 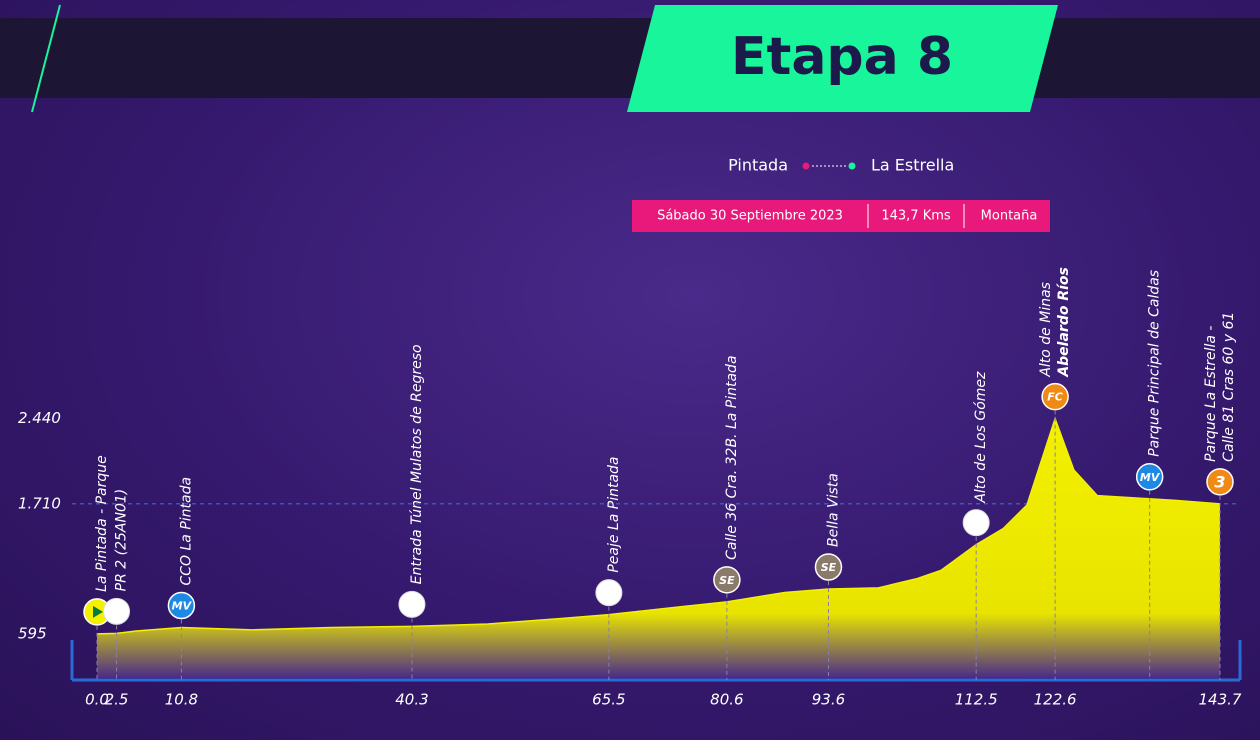 I want to click on waypoint-label: Peaje La Pintada, so click(x=614, y=515).